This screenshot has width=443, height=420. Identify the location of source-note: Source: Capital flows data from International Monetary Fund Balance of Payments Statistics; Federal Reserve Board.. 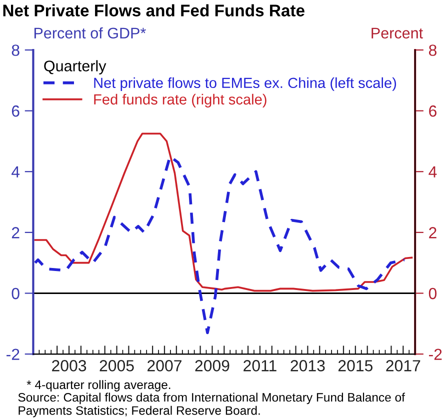
(211, 405).